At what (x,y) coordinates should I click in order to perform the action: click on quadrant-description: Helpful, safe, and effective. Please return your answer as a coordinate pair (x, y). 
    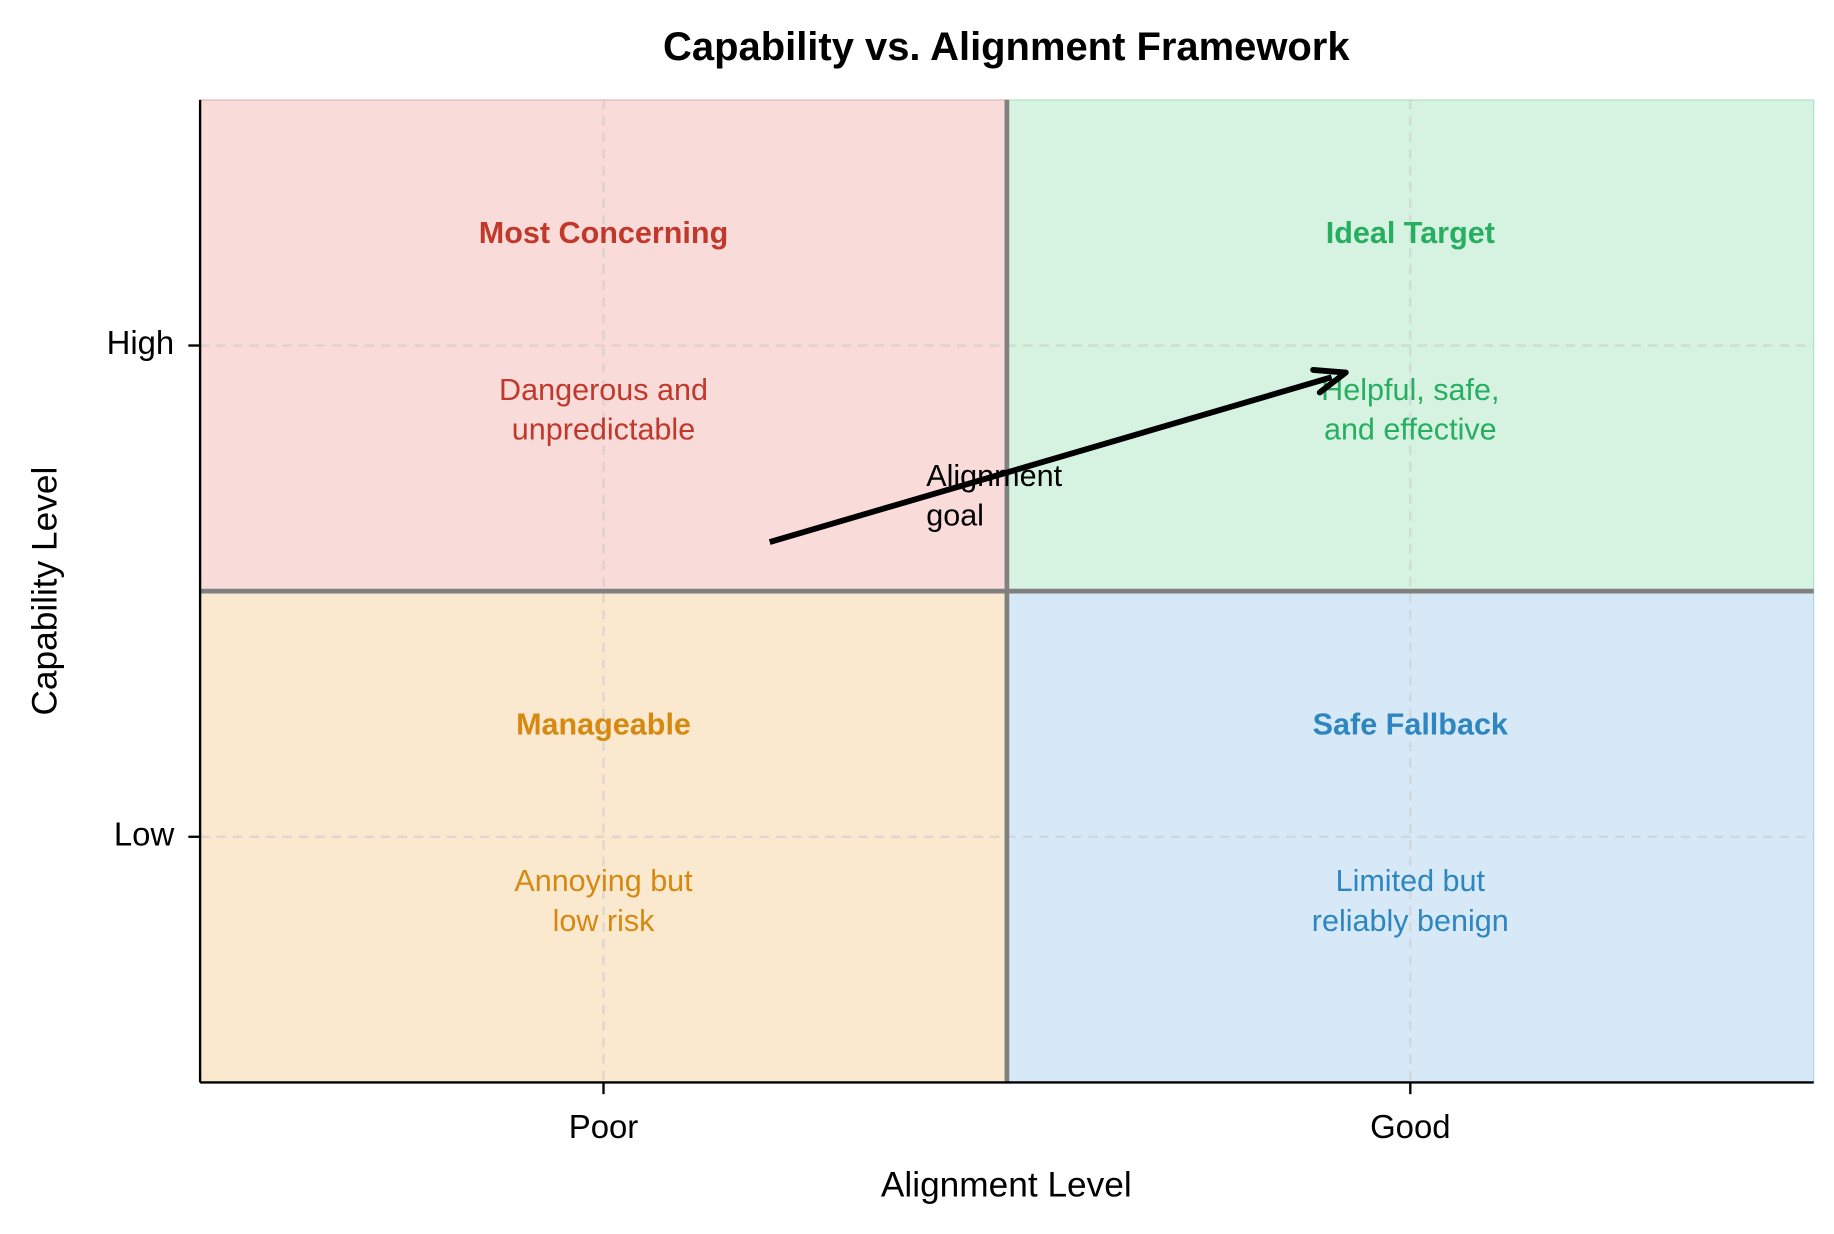
    Looking at the image, I should click on (1410, 410).